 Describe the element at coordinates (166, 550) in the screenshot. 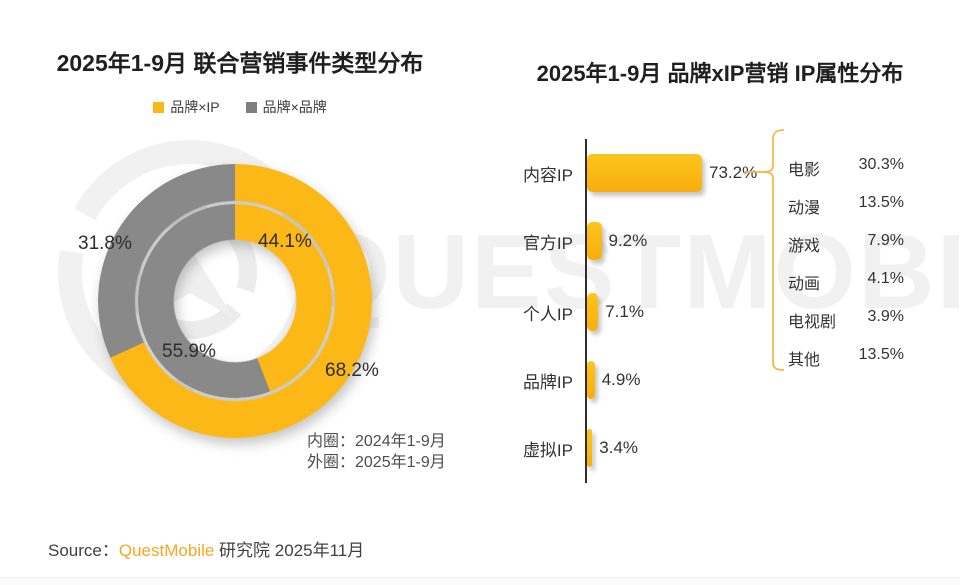

I see `source-brand: QuestMobile` at that location.